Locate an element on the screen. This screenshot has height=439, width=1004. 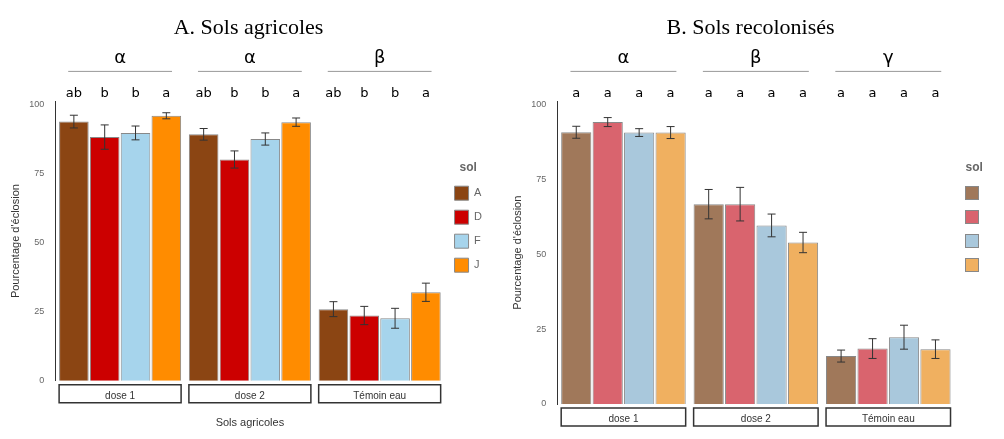
legend-label: A is located at coordinates (478, 192).